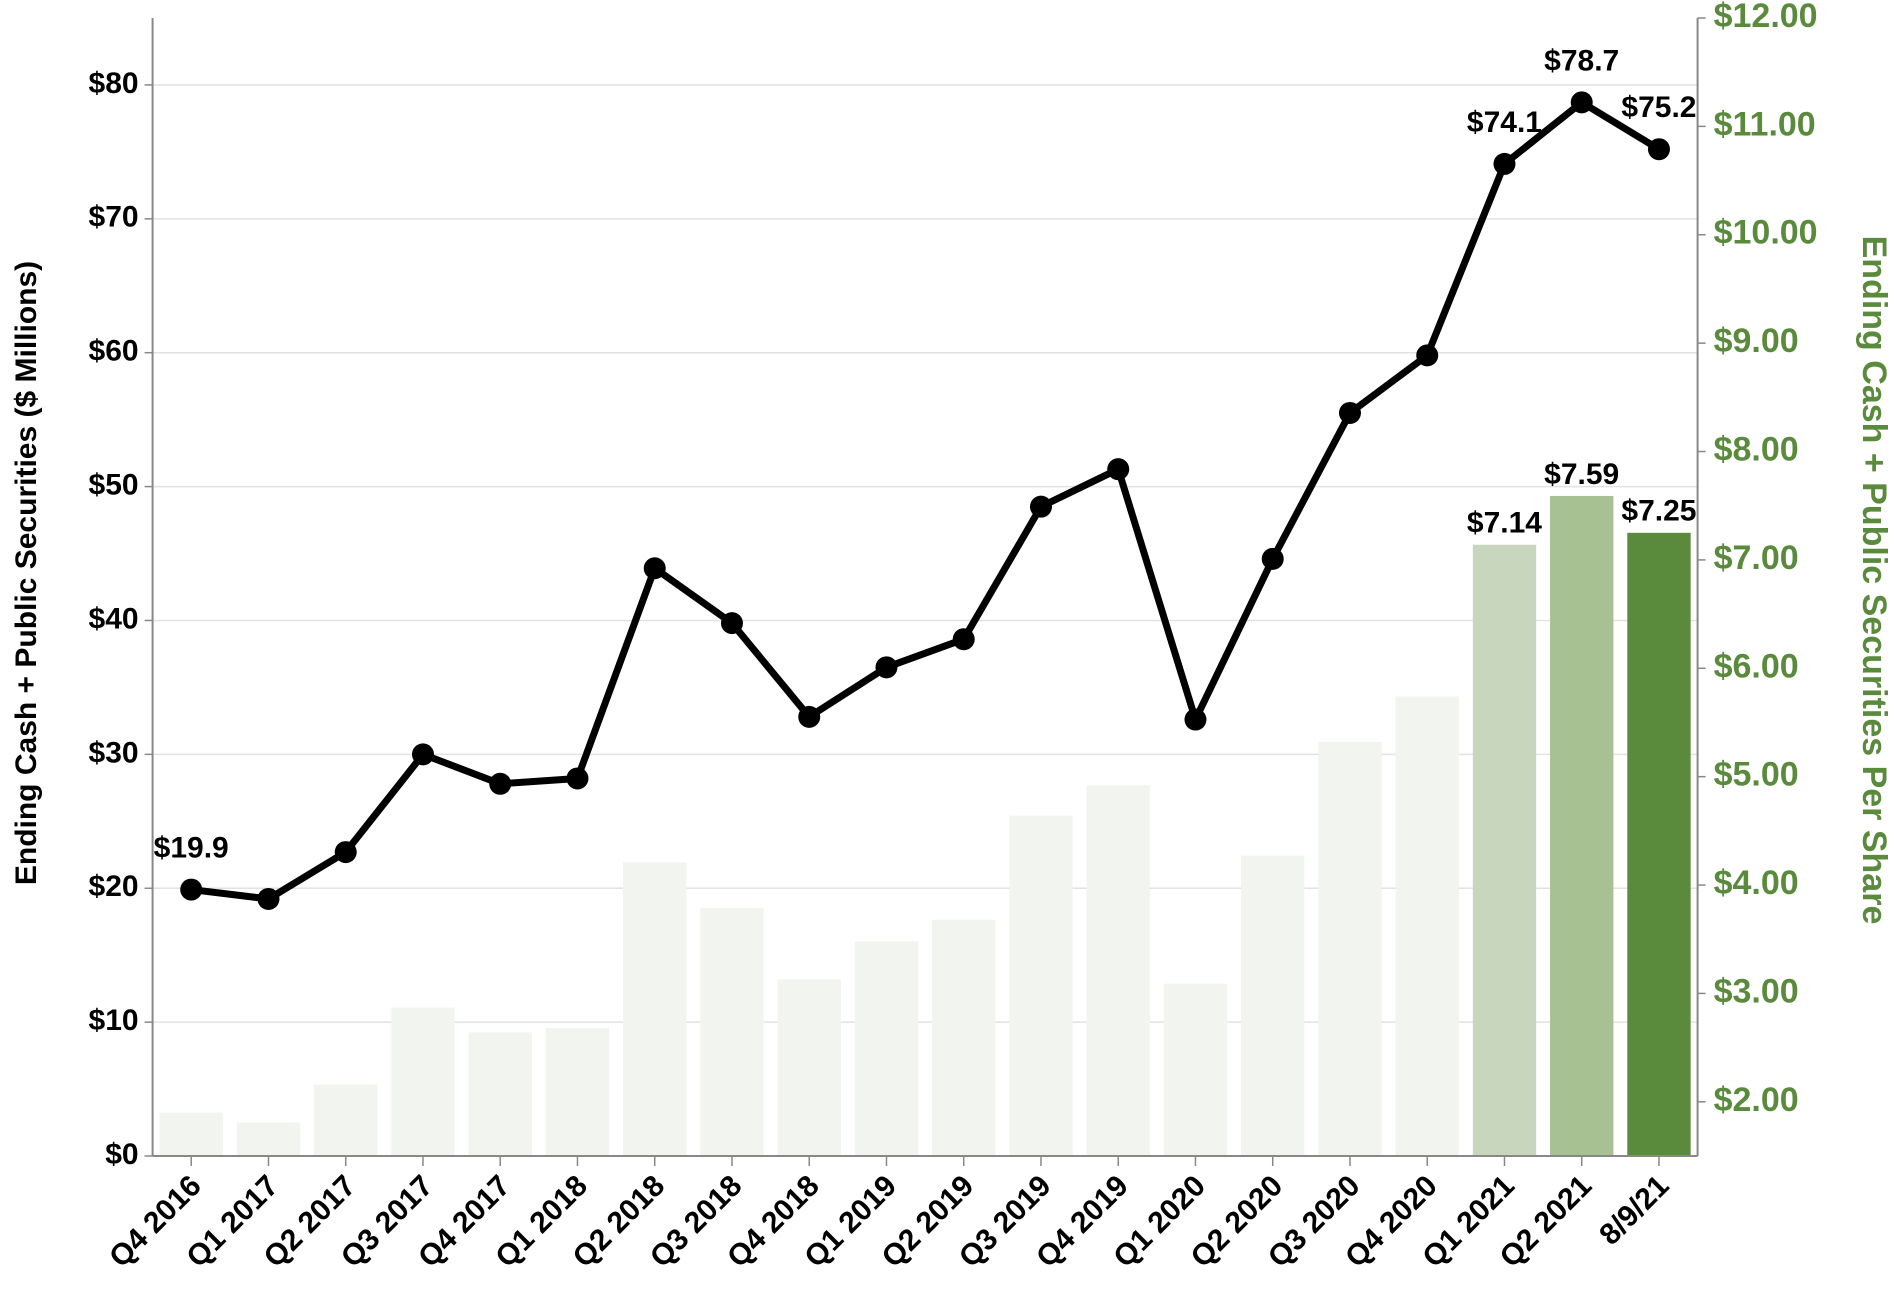  Describe the element at coordinates (121, 1154) in the screenshot. I see `y-tick-label: $0` at that location.